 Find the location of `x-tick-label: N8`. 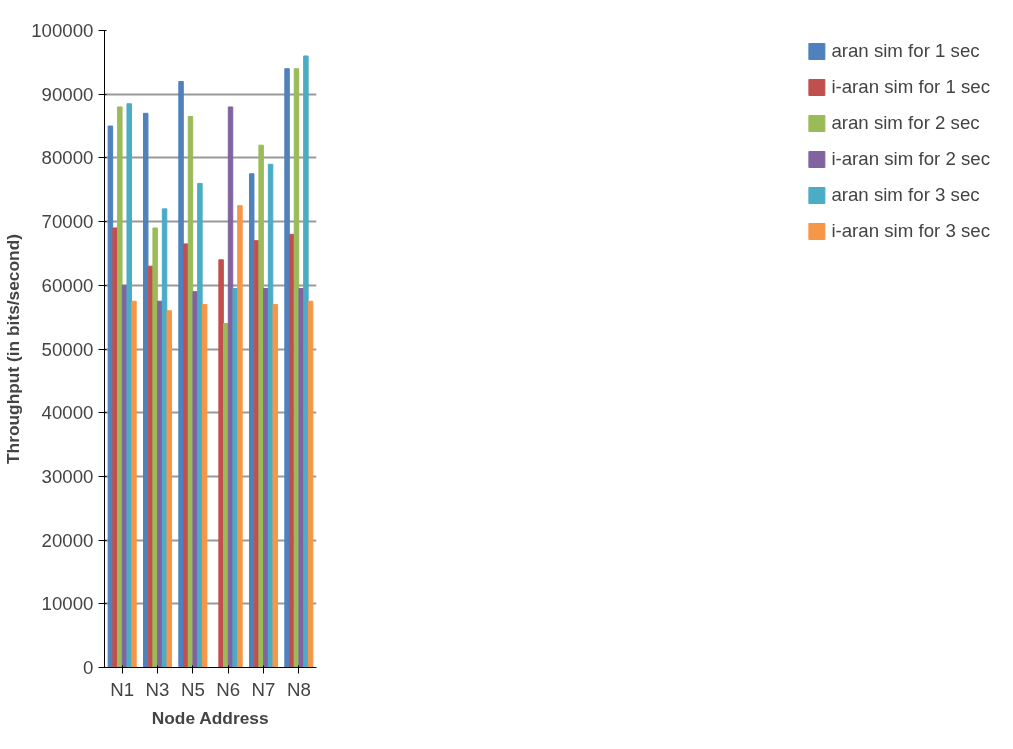

x-tick-label: N8 is located at coordinates (298, 689).